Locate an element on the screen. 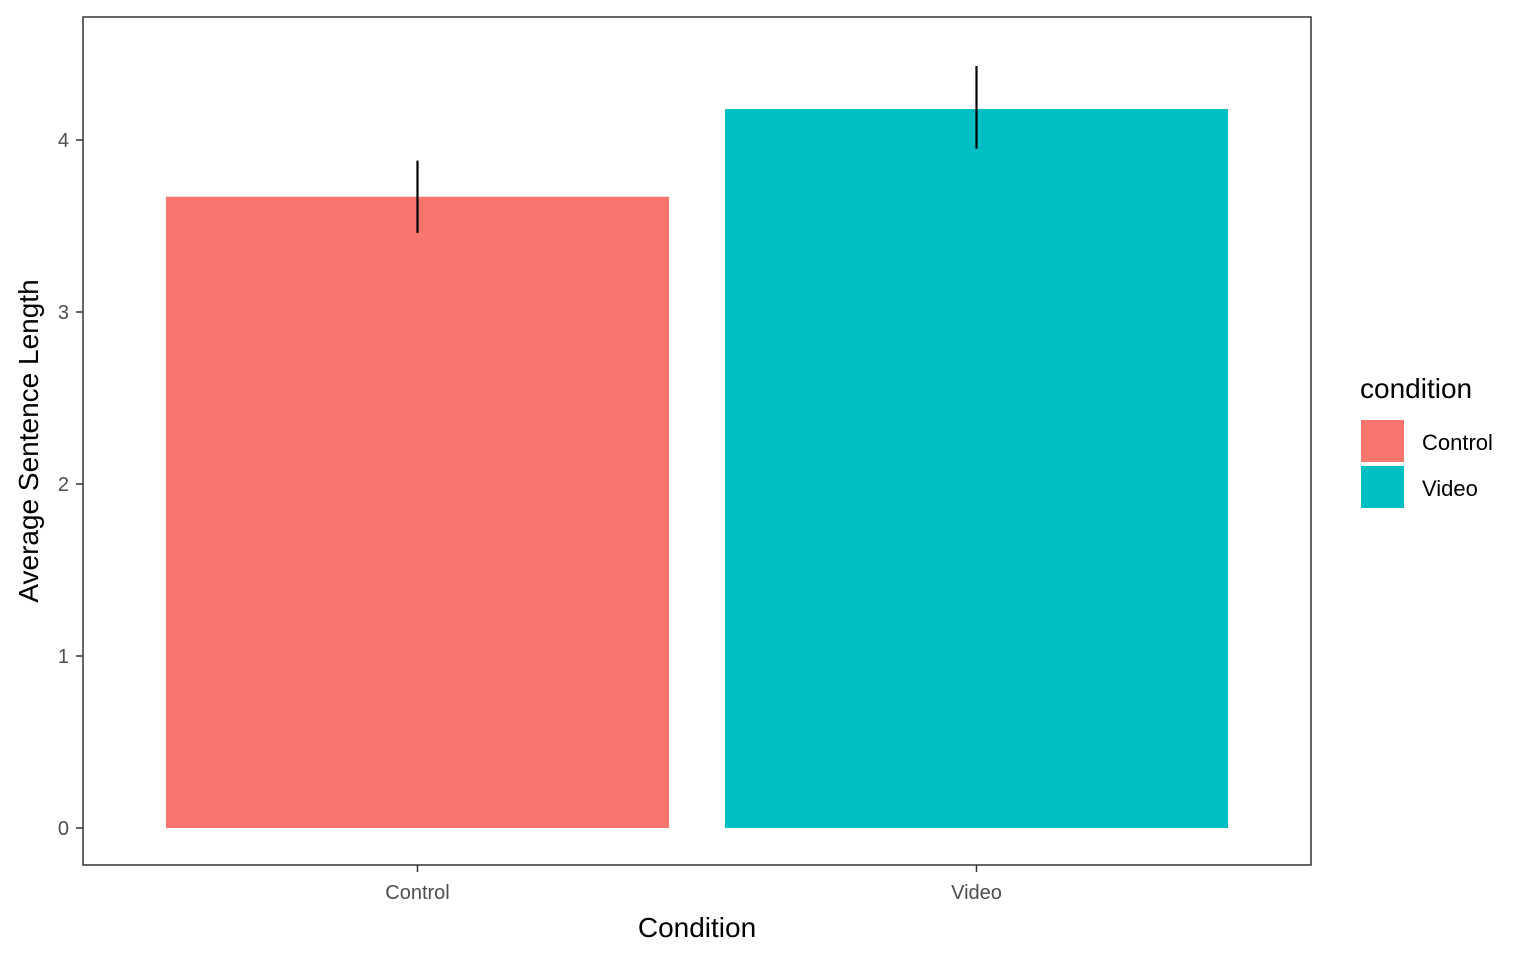 The width and height of the screenshot is (1536, 965). legend: condition Control Video is located at coordinates (1426, 440).